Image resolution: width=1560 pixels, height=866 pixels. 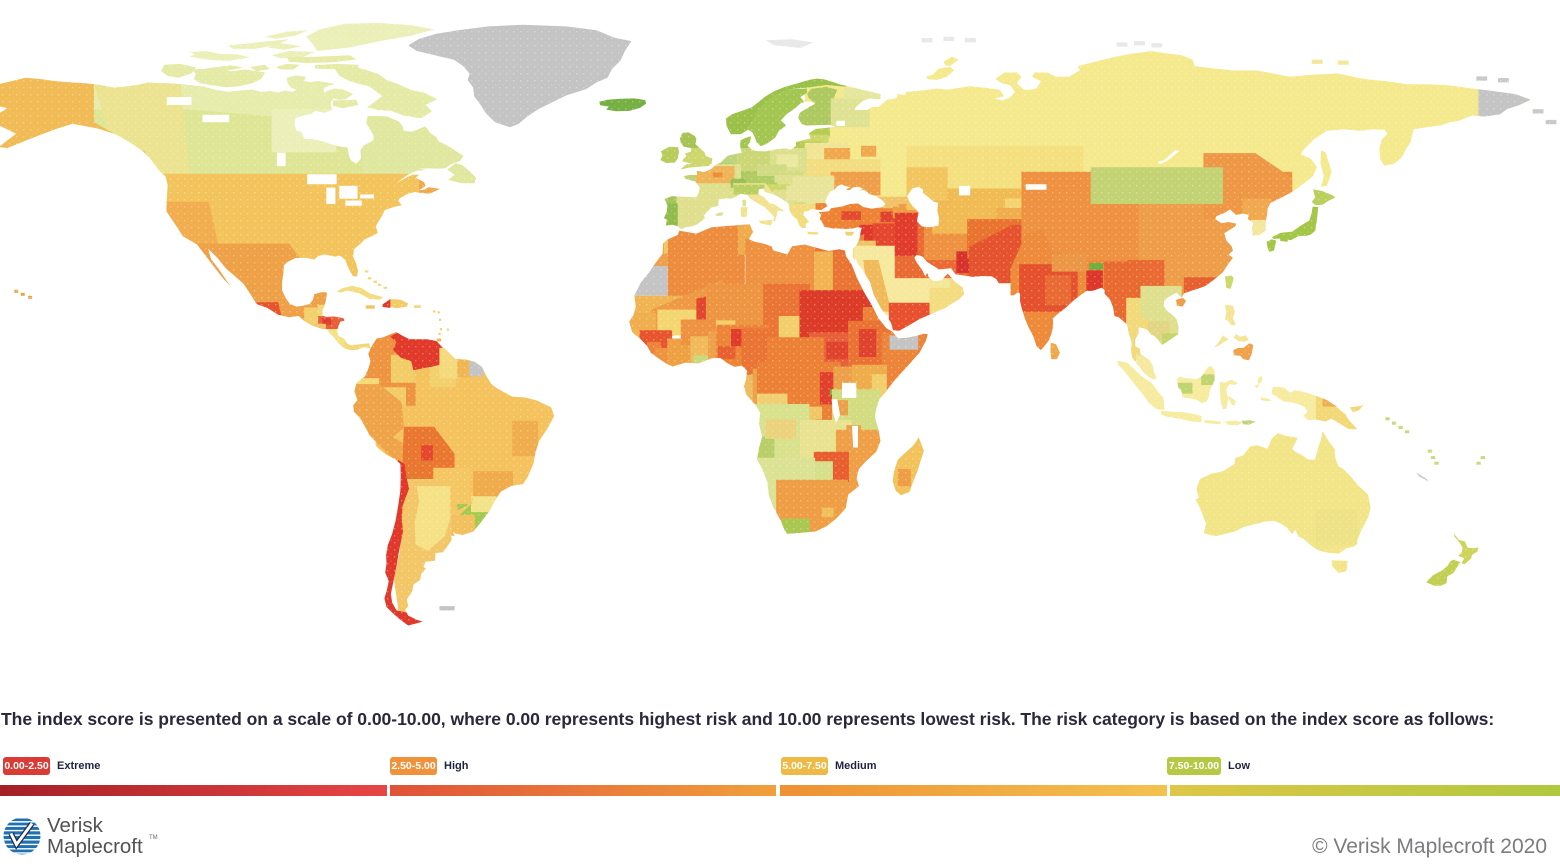 What do you see at coordinates (153, 838) in the screenshot?
I see `svg-text: TM` at bounding box center [153, 838].